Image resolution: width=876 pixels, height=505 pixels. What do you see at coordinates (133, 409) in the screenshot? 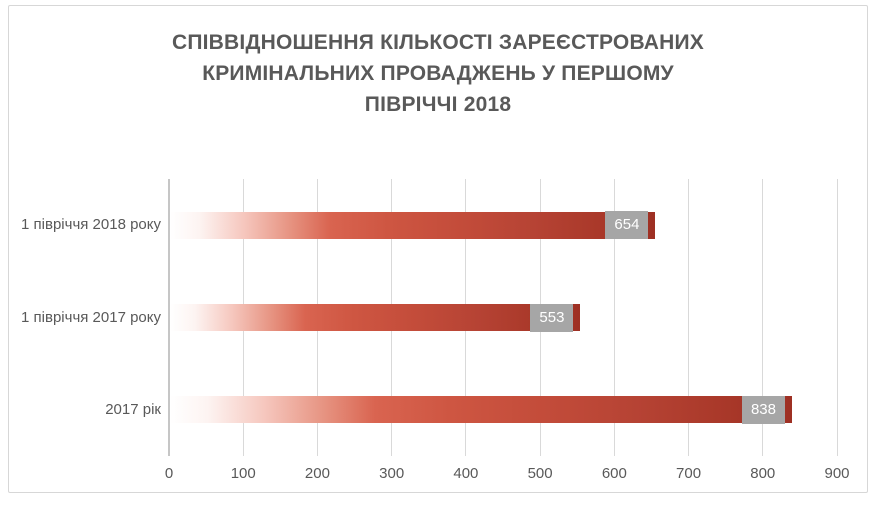
I see `category-label-3: 2017 рік` at bounding box center [133, 409].